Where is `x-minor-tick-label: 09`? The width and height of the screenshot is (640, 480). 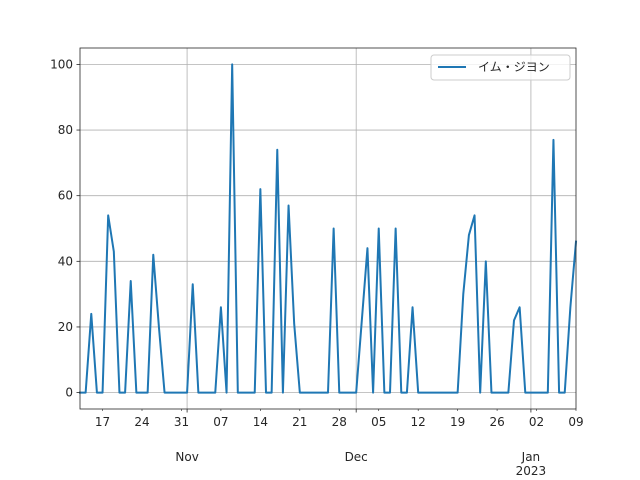 x-minor-tick-label: 09 is located at coordinates (575, 422).